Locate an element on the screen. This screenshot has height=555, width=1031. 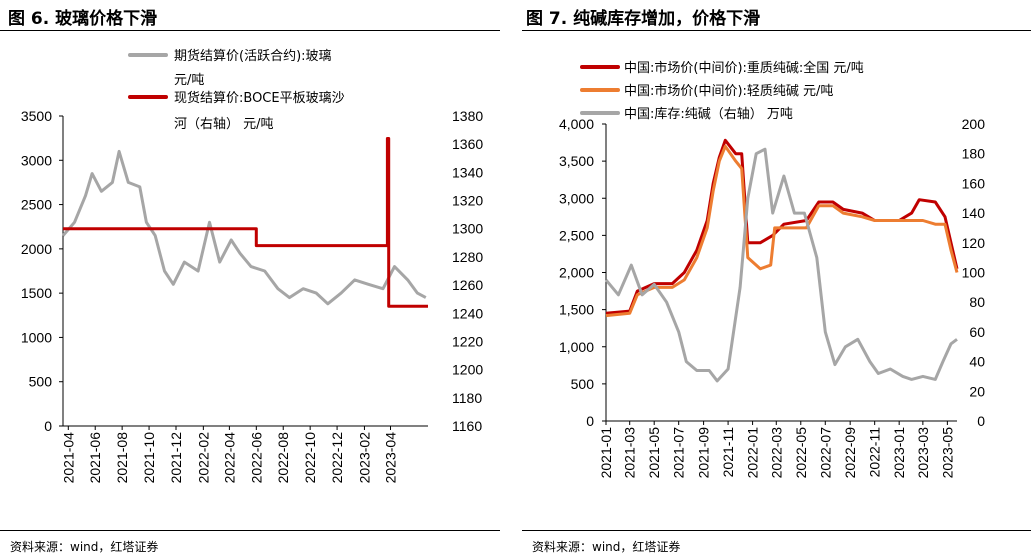
x-tick-label: 2021-04 is located at coordinates (68, 458).